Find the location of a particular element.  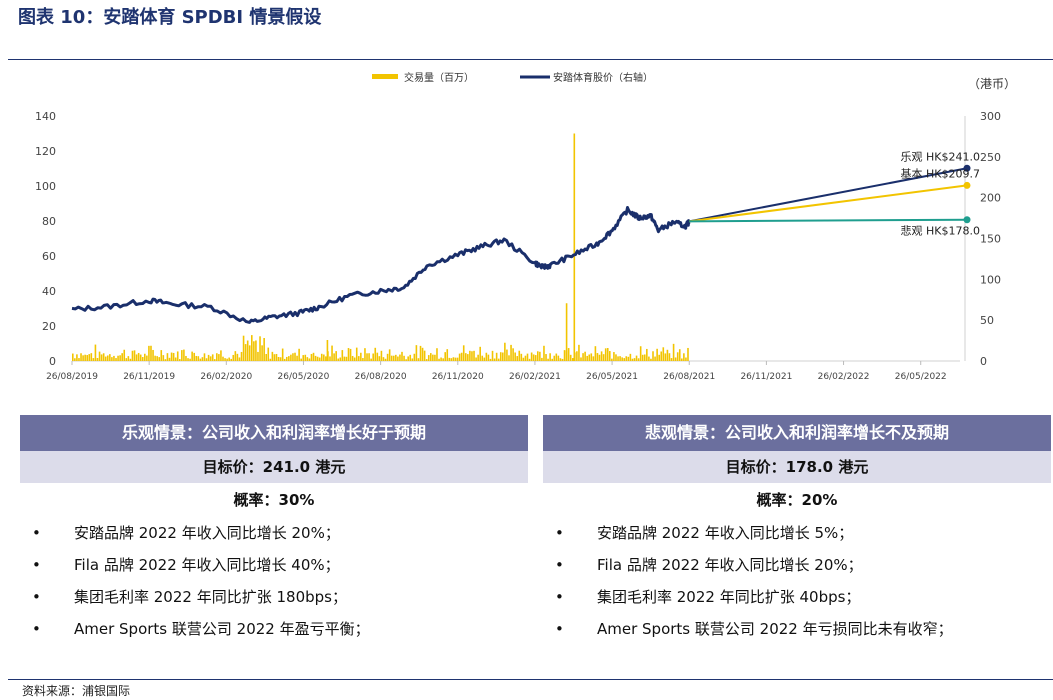

x-tick-label: 26/02/2022 is located at coordinates (844, 377).